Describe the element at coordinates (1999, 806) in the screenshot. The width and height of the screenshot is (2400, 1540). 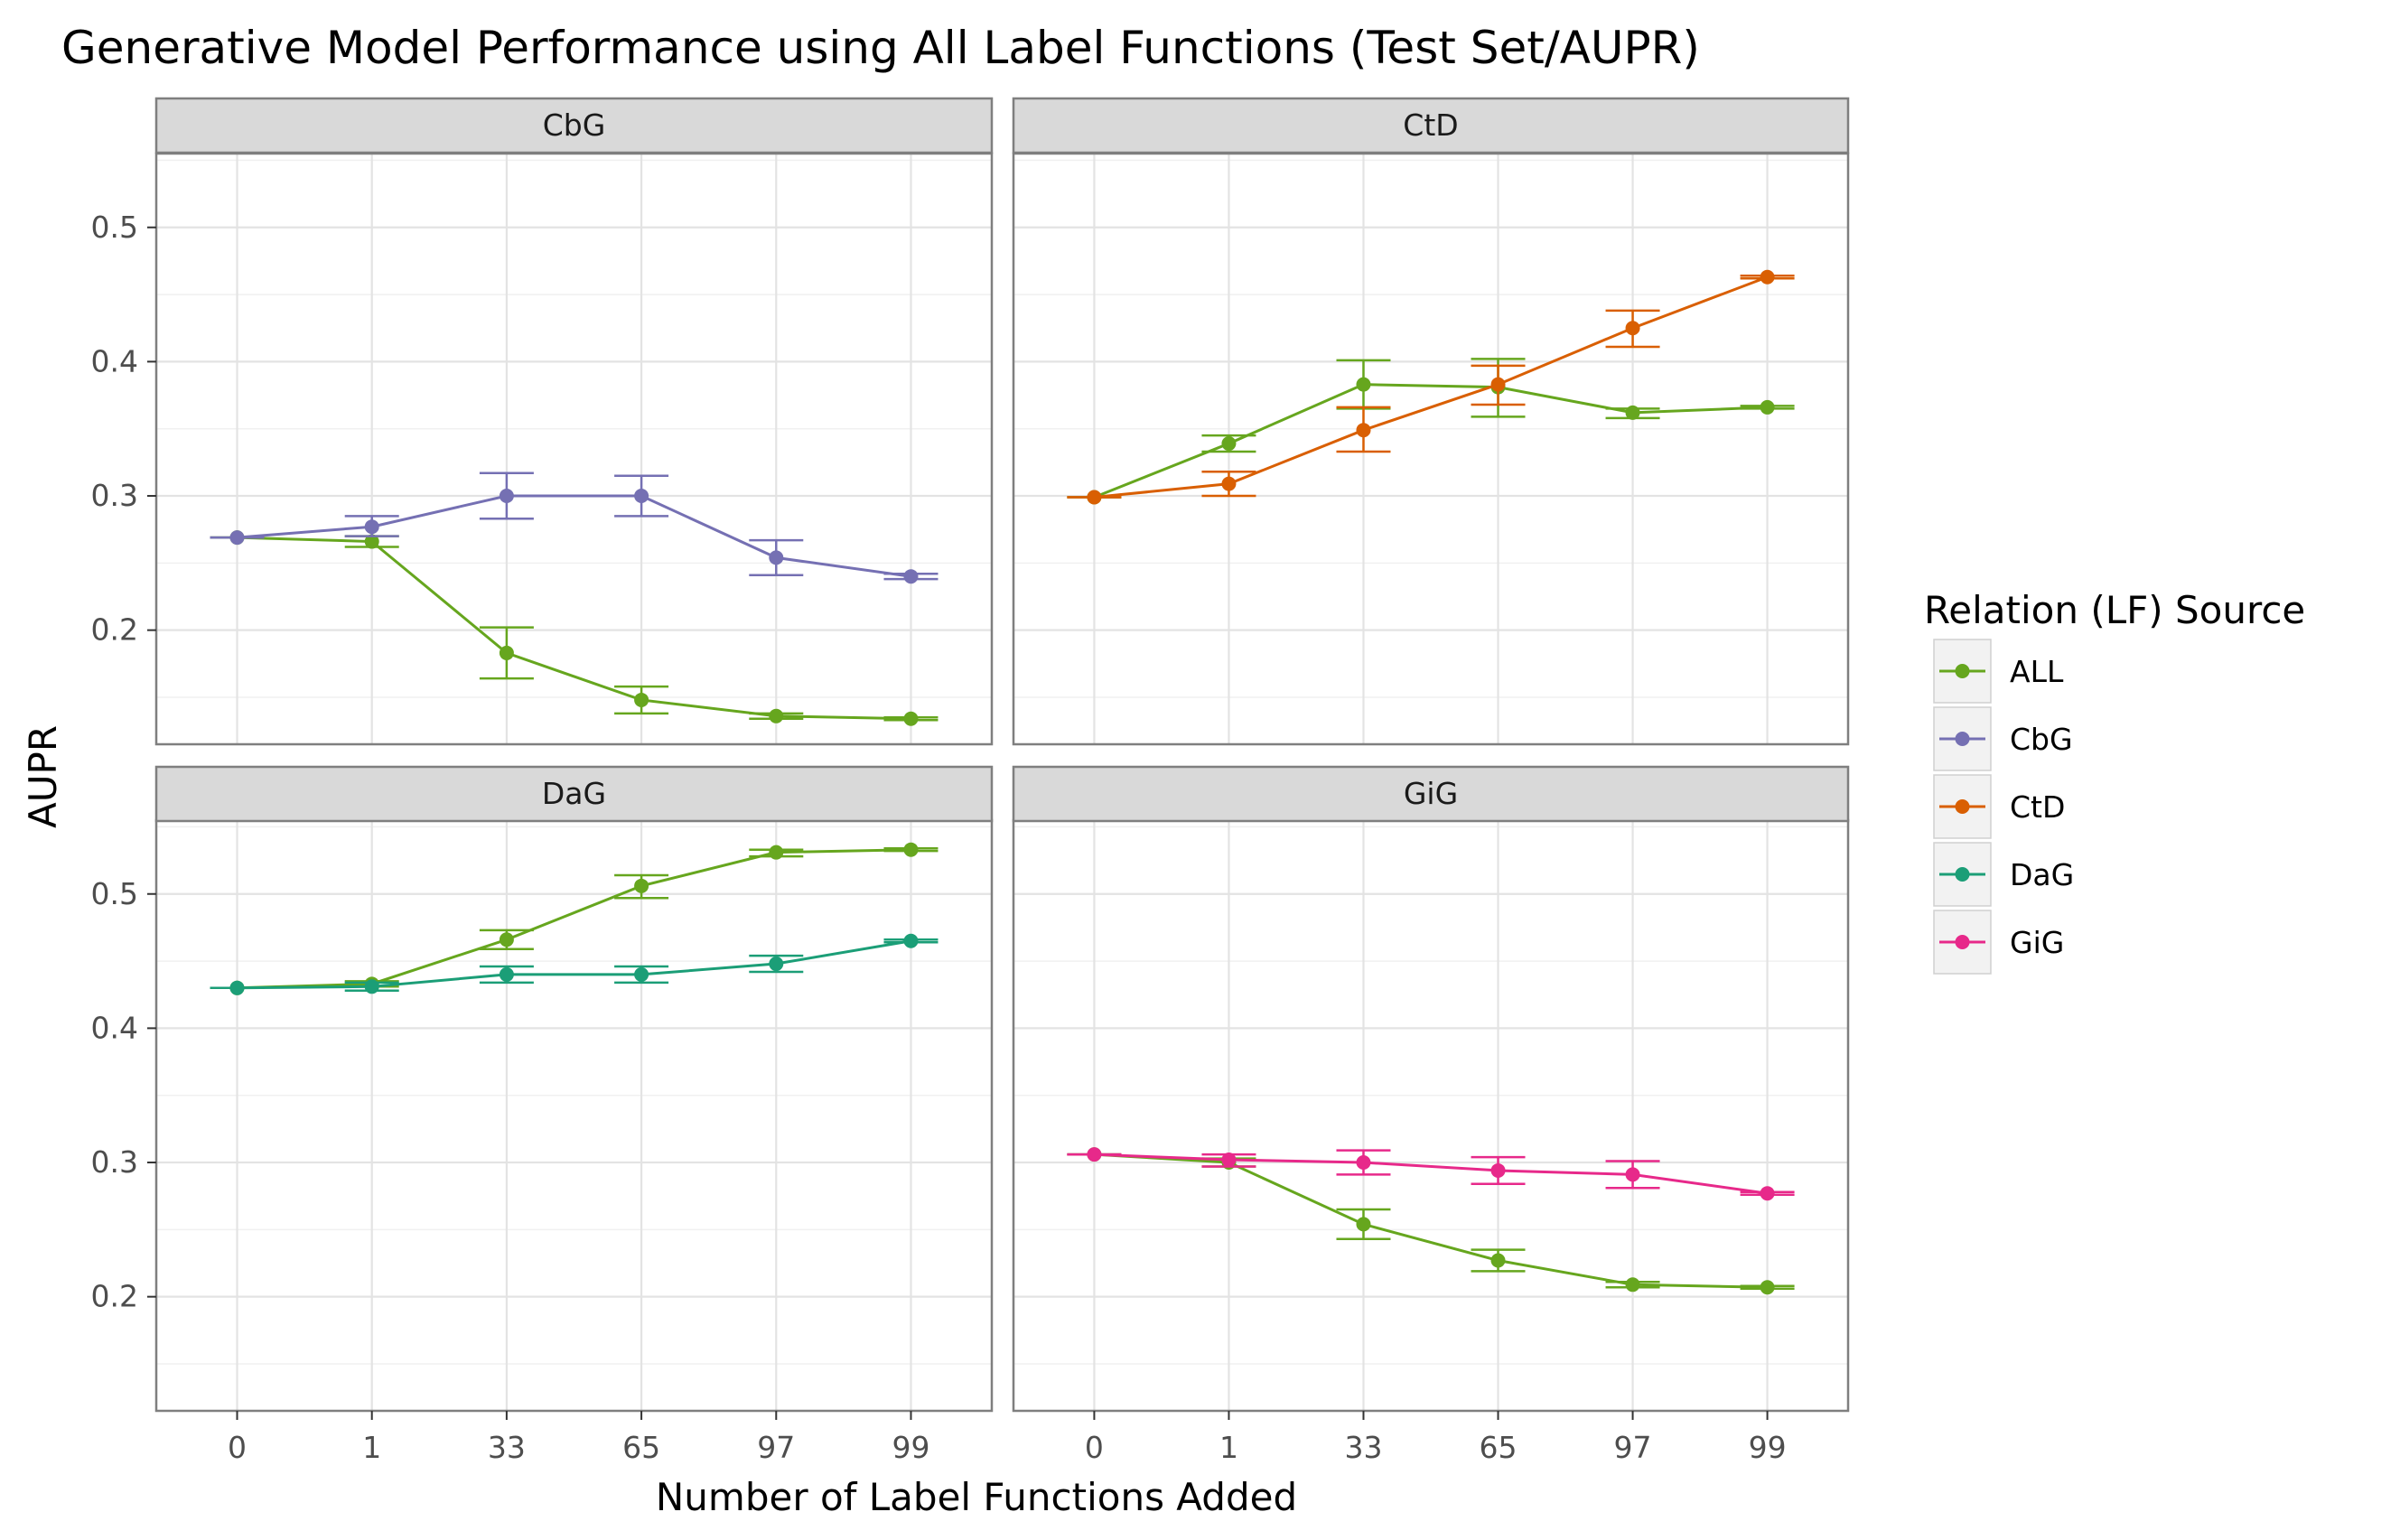
I see `legend-entry-CtD: CtD` at that location.